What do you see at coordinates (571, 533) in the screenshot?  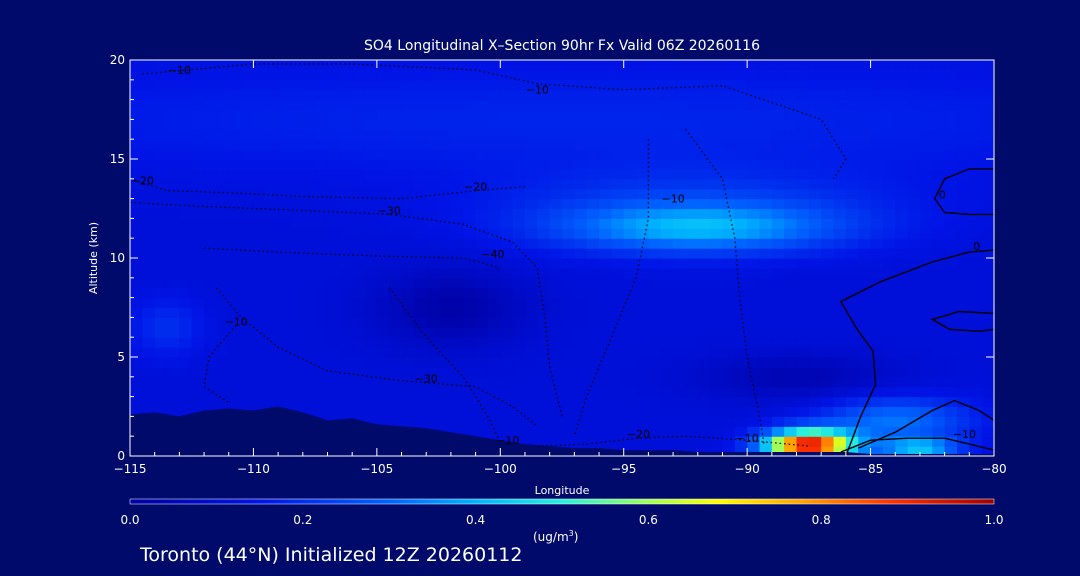 I see `colorbar-unit-superscript: 3` at bounding box center [571, 533].